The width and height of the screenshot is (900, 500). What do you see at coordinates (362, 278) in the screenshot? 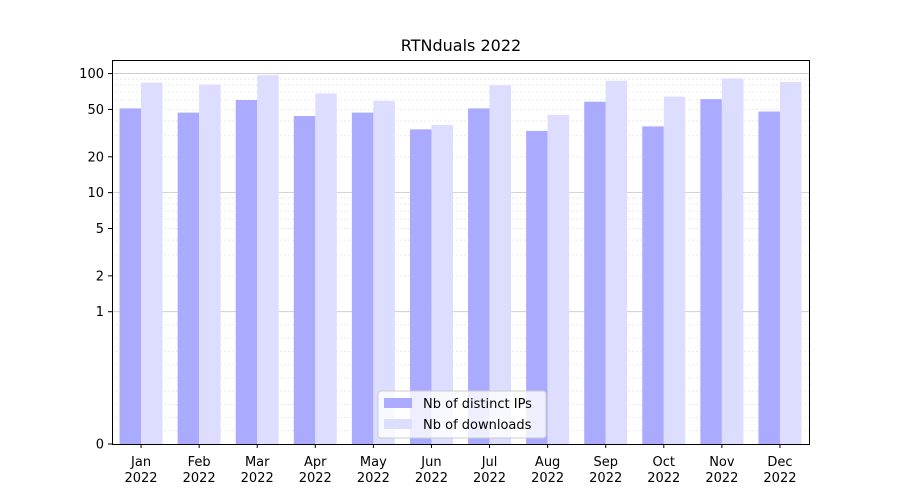
I see `bar-distinct-ips-may` at bounding box center [362, 278].